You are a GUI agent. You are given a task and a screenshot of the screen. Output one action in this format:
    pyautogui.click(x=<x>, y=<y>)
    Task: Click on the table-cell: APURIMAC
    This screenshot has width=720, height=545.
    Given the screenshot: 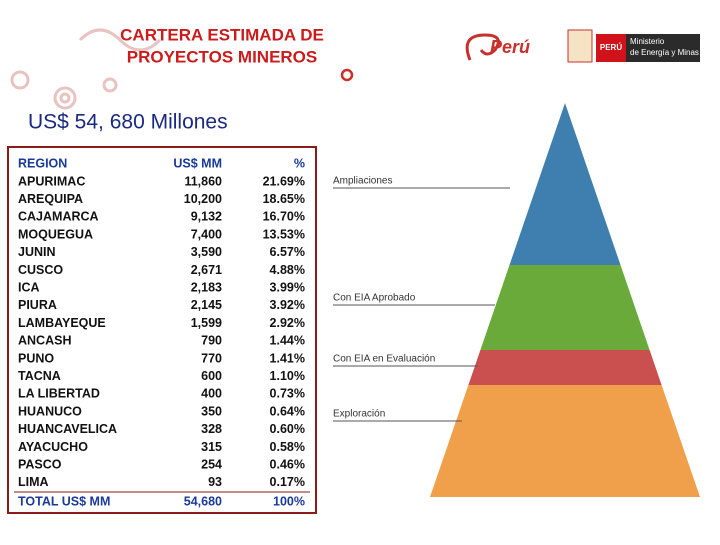 What is the action you would take?
    pyautogui.click(x=51, y=181)
    